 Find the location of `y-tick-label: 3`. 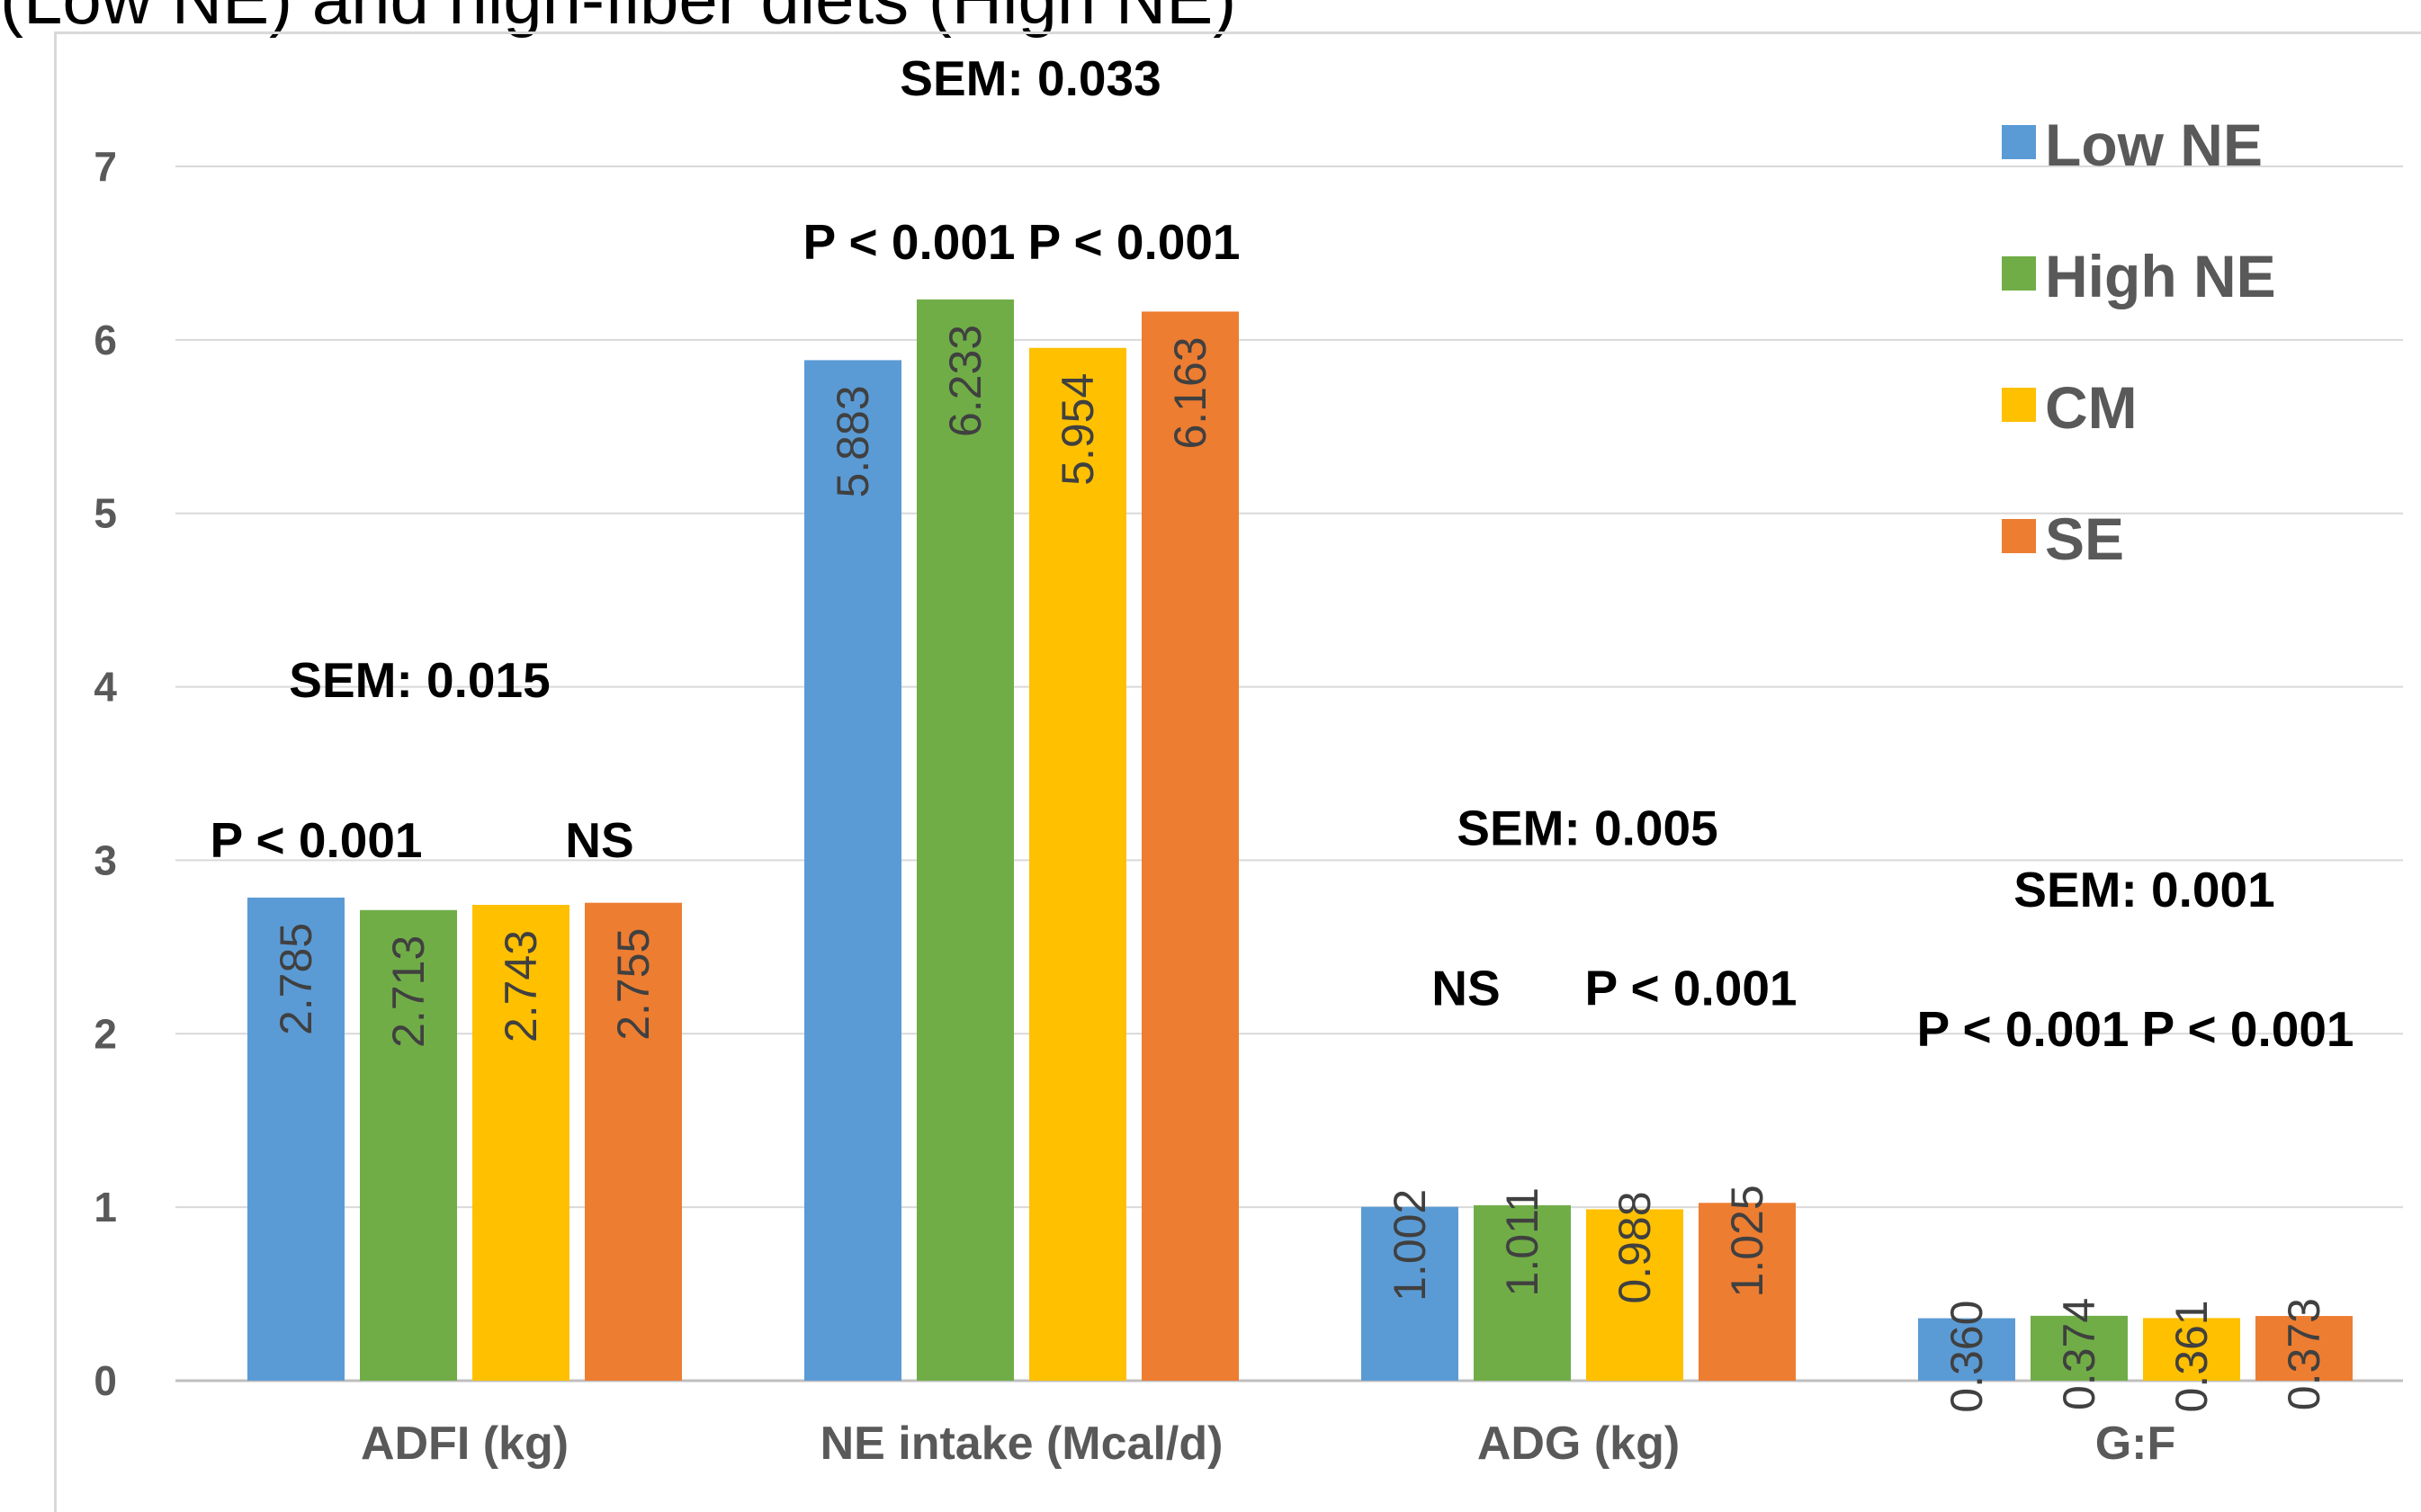

y-tick-label: 3 is located at coordinates (105, 860).